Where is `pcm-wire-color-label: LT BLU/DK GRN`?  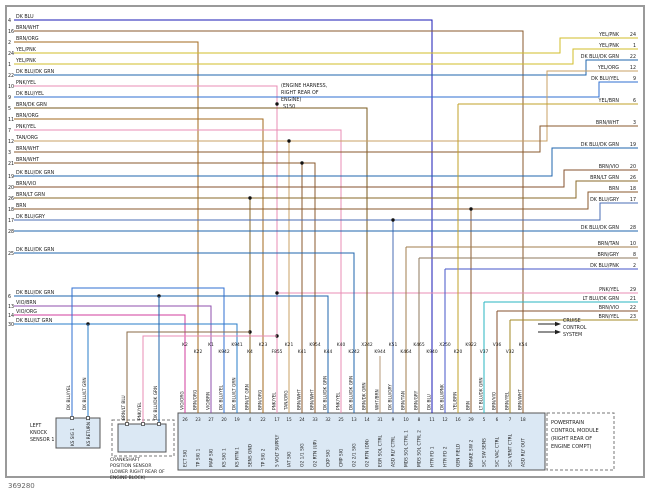
pcm-wire-color-label: LT BLU/DK GRN is located at coordinates (482, 393).